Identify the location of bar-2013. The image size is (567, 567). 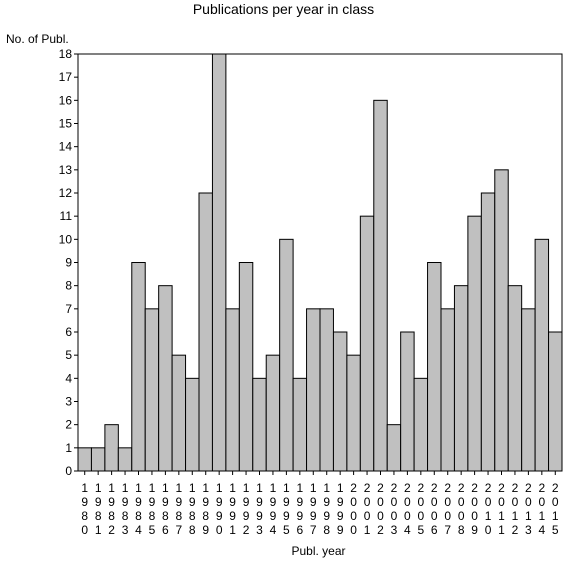
(528, 390).